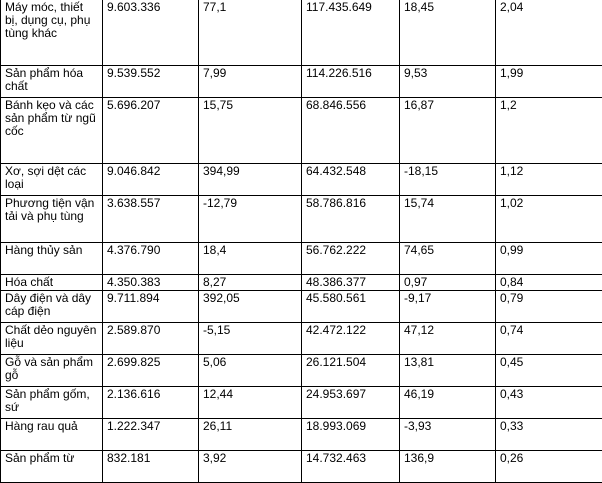 Image resolution: width=602 pixels, height=483 pixels. What do you see at coordinates (549, 283) in the screenshot?
I see `share-cell: 0,84` at bounding box center [549, 283].